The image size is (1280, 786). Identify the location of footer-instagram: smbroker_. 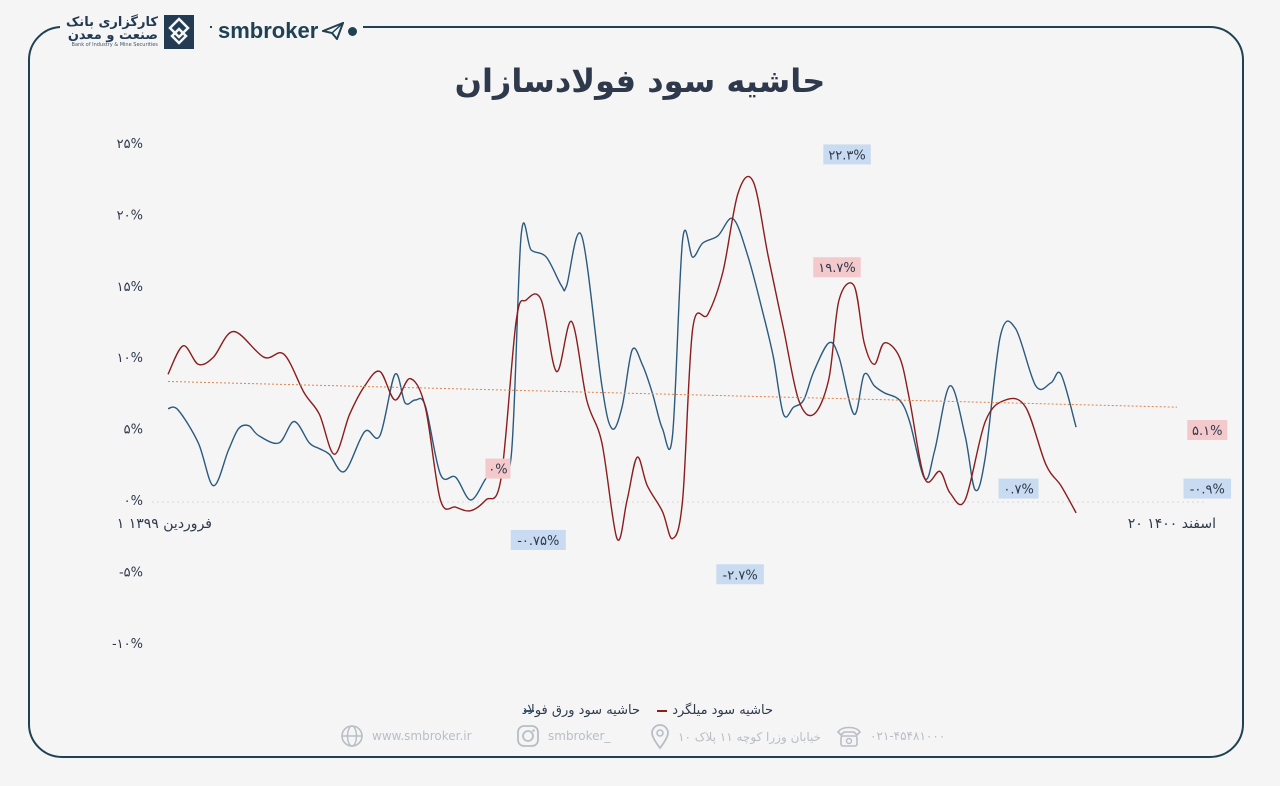
(563, 736).